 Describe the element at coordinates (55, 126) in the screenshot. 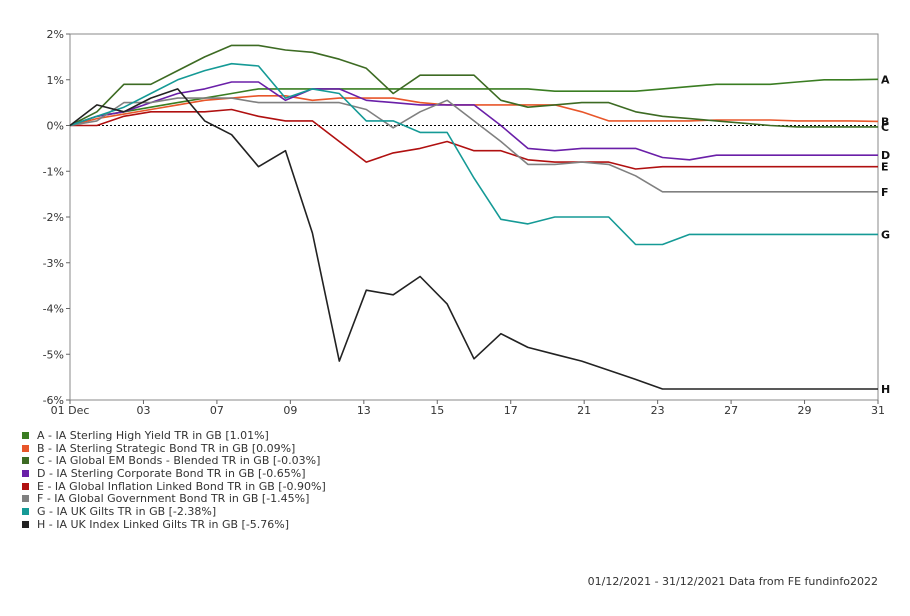

I see `y-tick-label: 0%` at that location.